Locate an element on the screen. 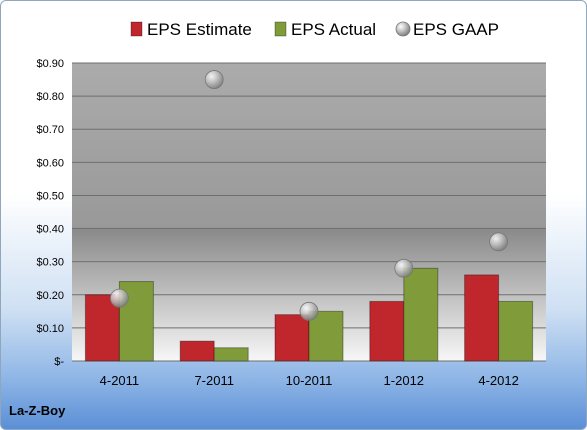 This screenshot has width=587, height=430. y-tick-label: $0.10 is located at coordinates (50, 329).